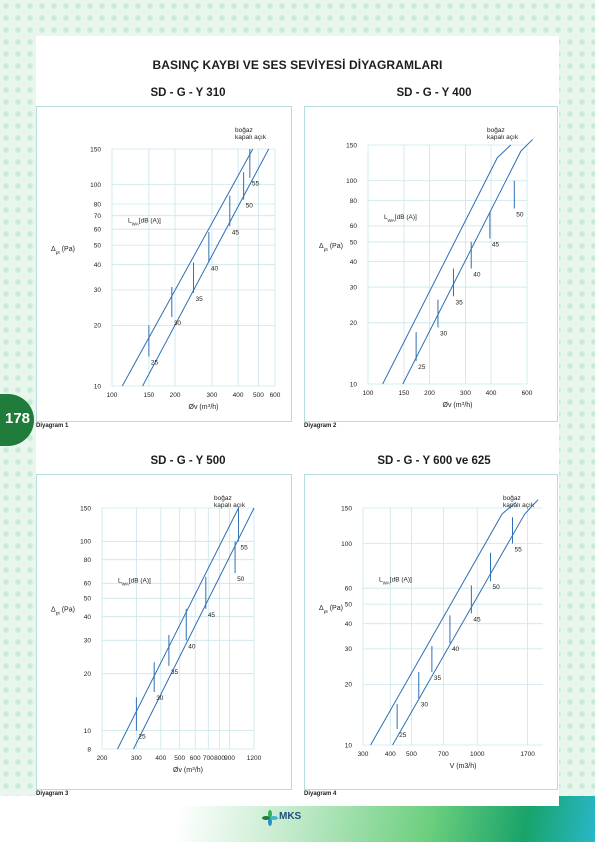  What do you see at coordinates (188, 461) in the screenshot?
I see `chart-3-heading: SD - G - Y 500` at bounding box center [188, 461].